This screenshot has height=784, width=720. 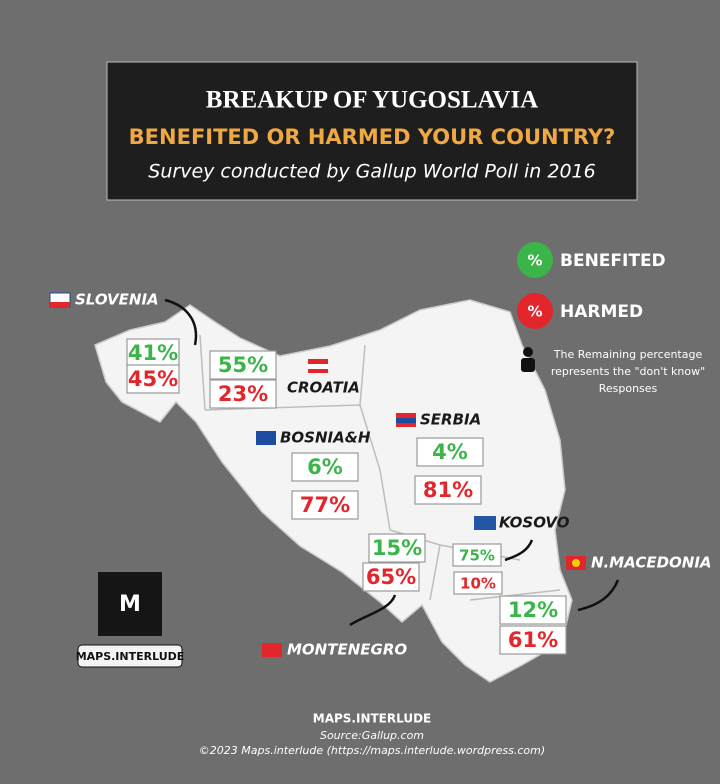 What do you see at coordinates (372, 100) in the screenshot?
I see `title: BREAKUP OF YUGOSLAVIA` at bounding box center [372, 100].